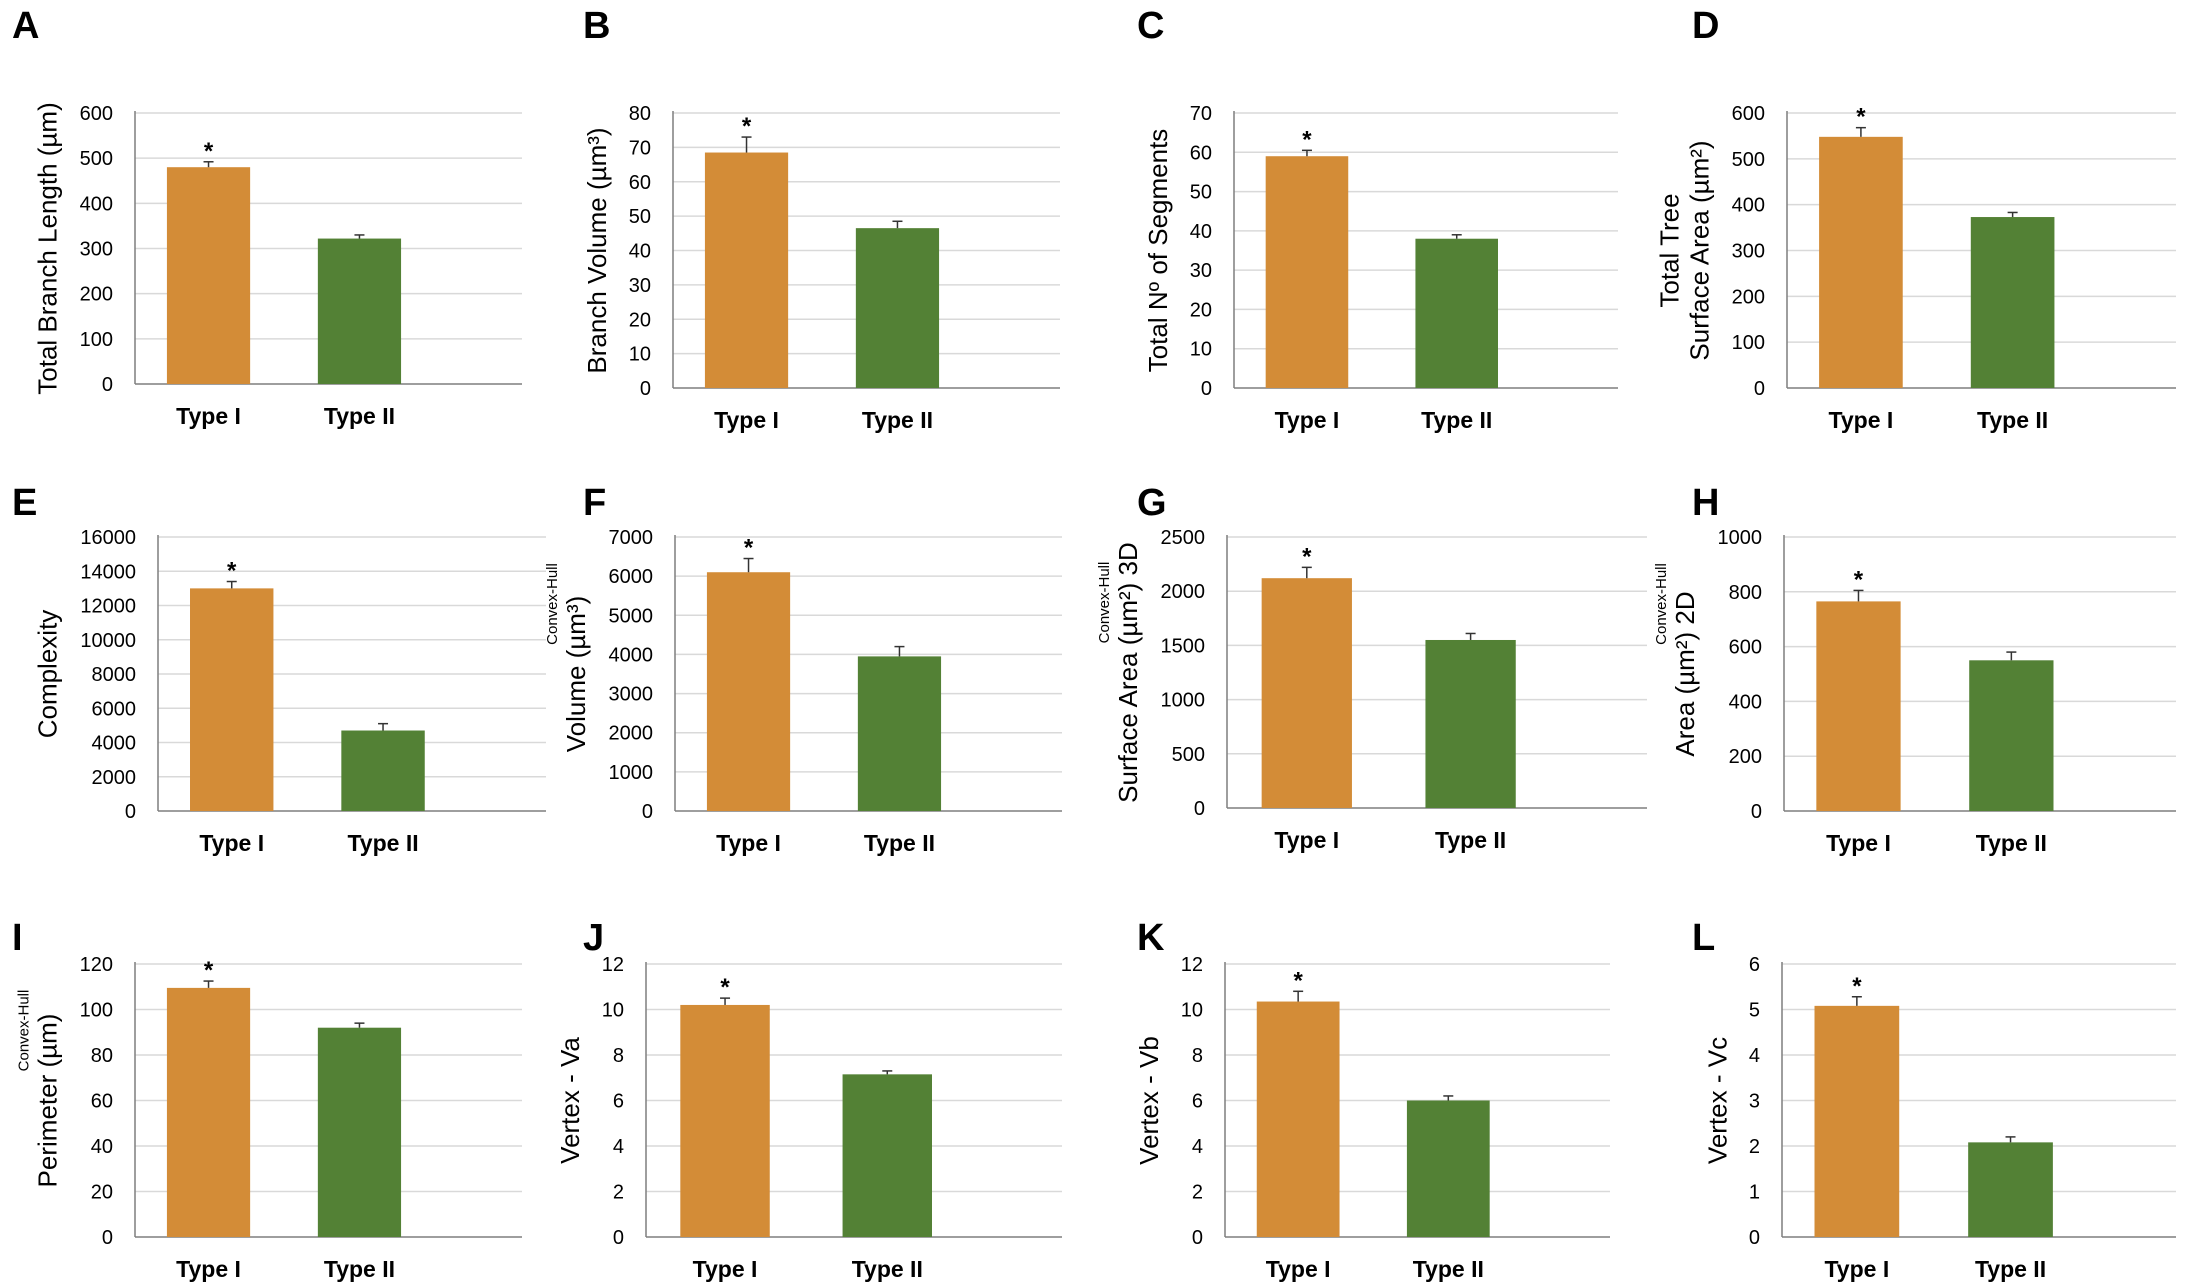  I want to click on y-tick-label: 5000, so click(631, 616).